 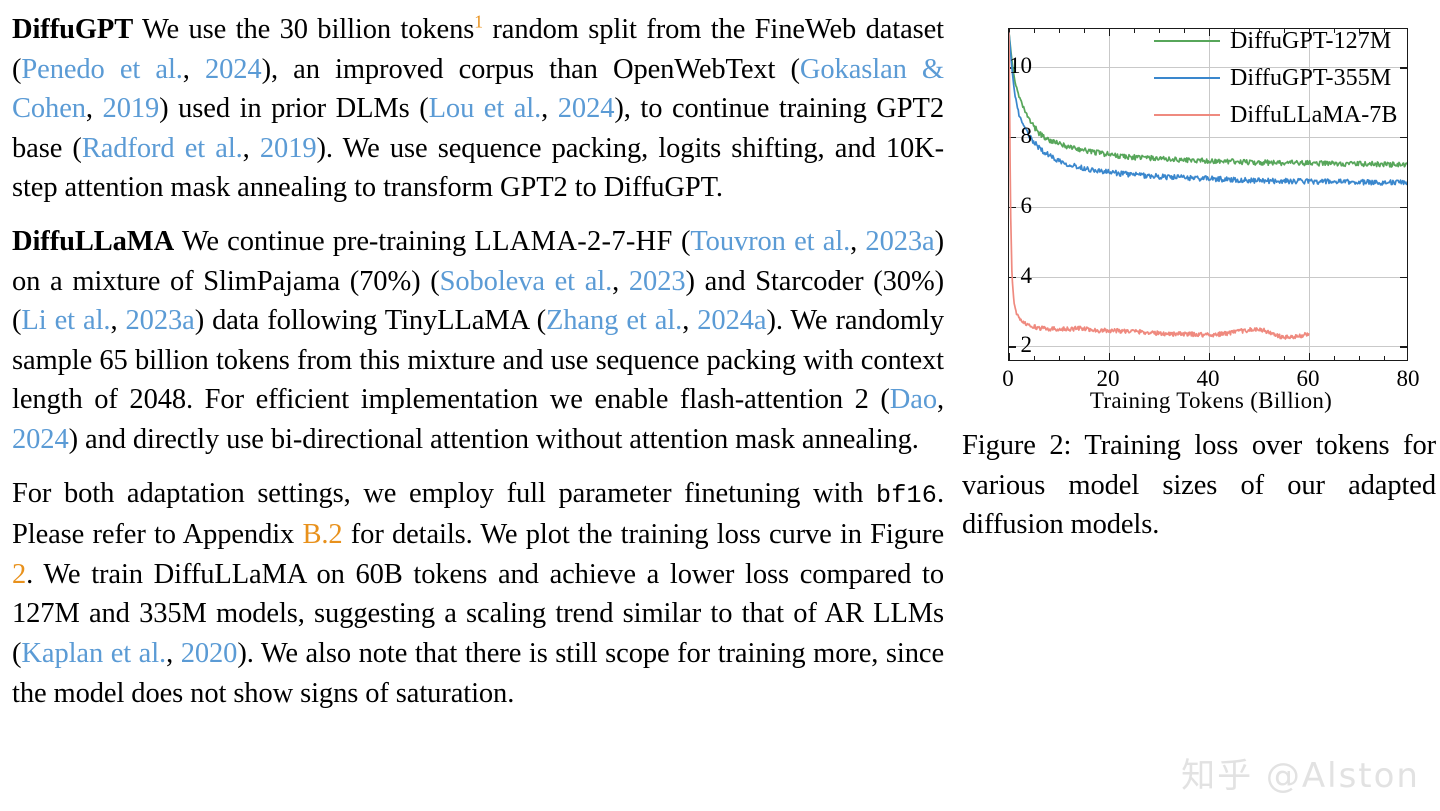 What do you see at coordinates (1276, 115) in the screenshot?
I see `chart-legend-item: DiffuLLaMA-7B` at bounding box center [1276, 115].